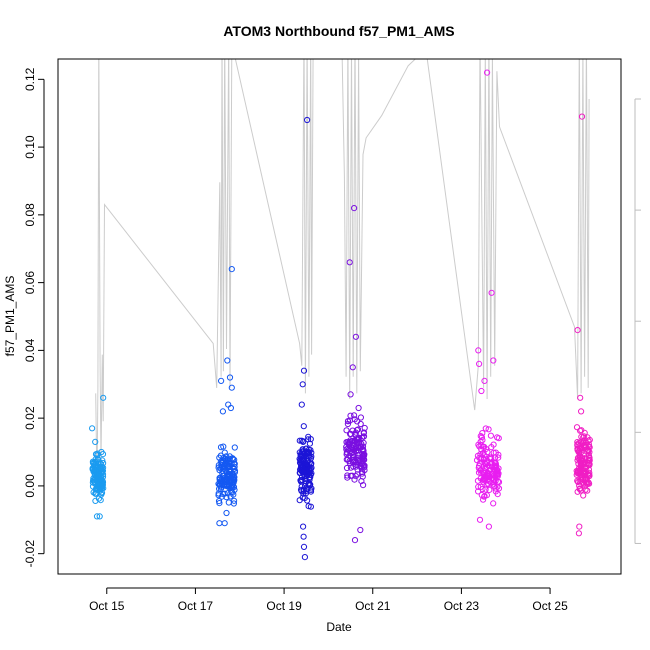 The width and height of the screenshot is (650, 650). Describe the element at coordinates (30, 215) in the screenshot. I see `y-tick-label: 0.08` at that location.